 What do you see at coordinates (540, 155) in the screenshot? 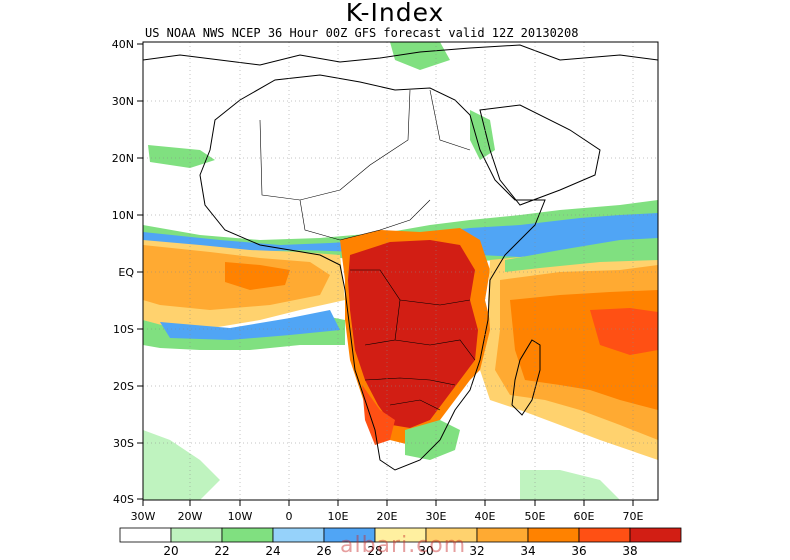
I see `arabia-coastline` at bounding box center [540, 155].